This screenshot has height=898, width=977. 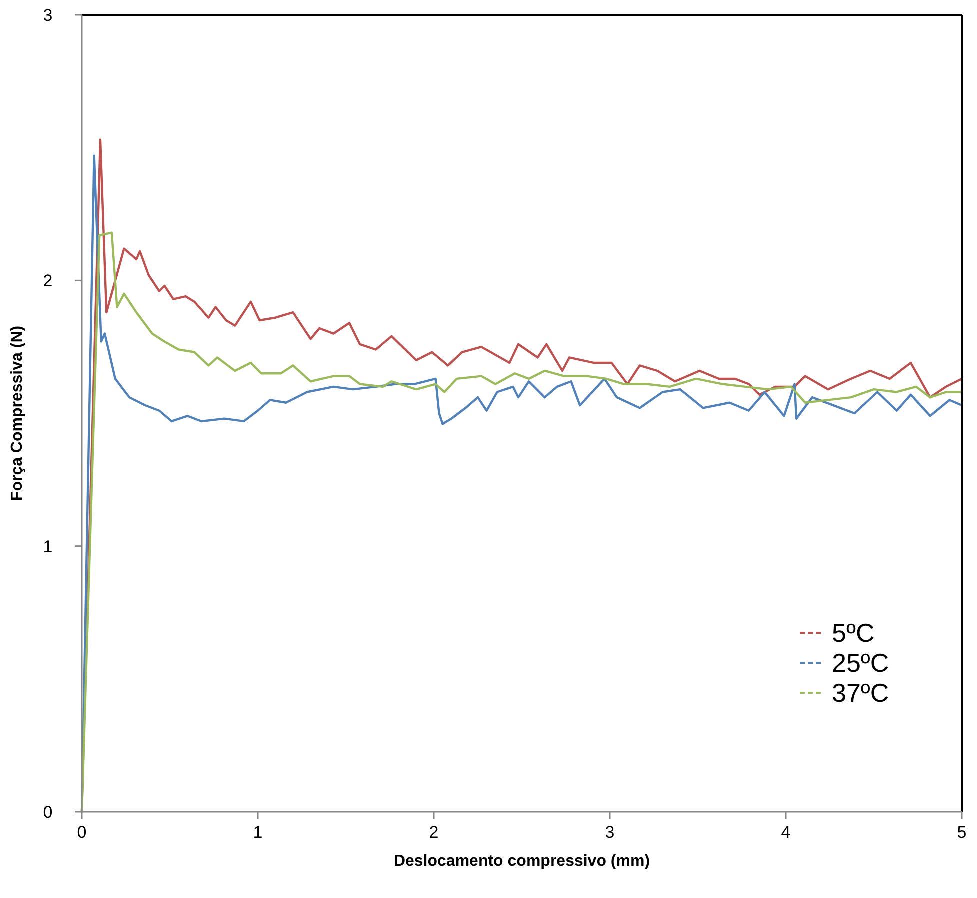 What do you see at coordinates (258, 832) in the screenshot?
I see `x-tick-label: 1` at bounding box center [258, 832].